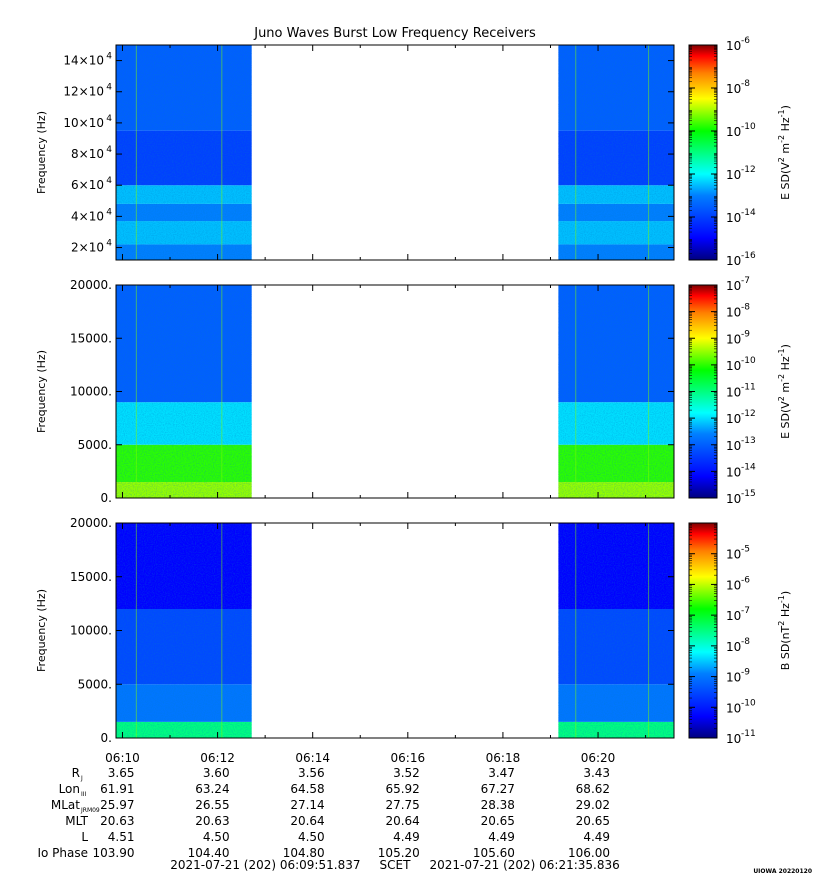 This screenshot has height=880, width=815. Describe the element at coordinates (402, 789) in the screenshot. I see `ephemeris-value: 65.92` at that location.